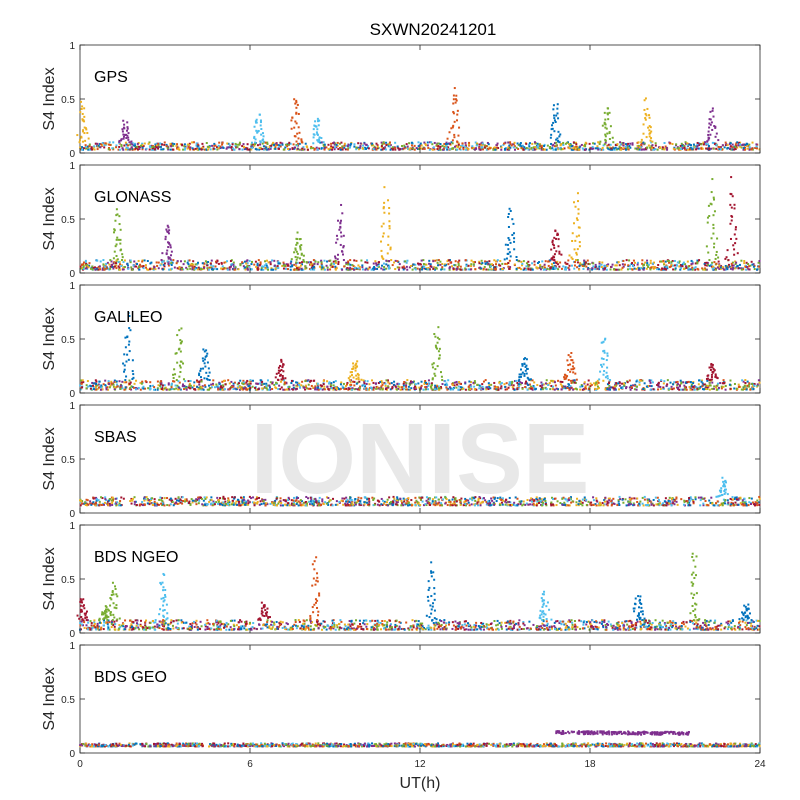 The width and height of the screenshot is (800, 800). What do you see at coordinates (433, 29) in the screenshot?
I see `figure-title: SXWN20241201` at bounding box center [433, 29].